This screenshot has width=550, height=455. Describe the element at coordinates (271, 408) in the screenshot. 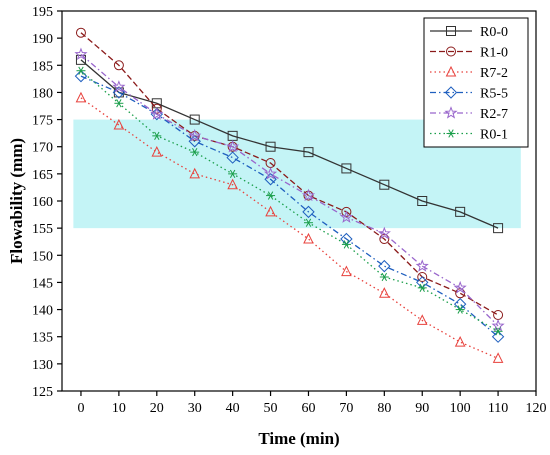

I see `x-tick-label: 50` at that location.